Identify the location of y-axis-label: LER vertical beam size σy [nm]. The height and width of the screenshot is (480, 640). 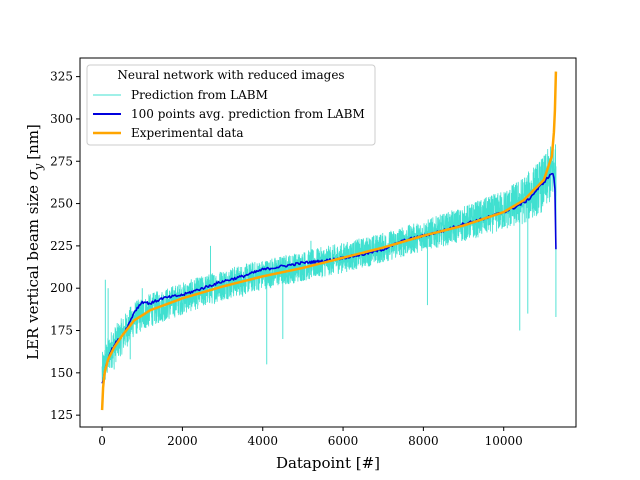
(34, 242).